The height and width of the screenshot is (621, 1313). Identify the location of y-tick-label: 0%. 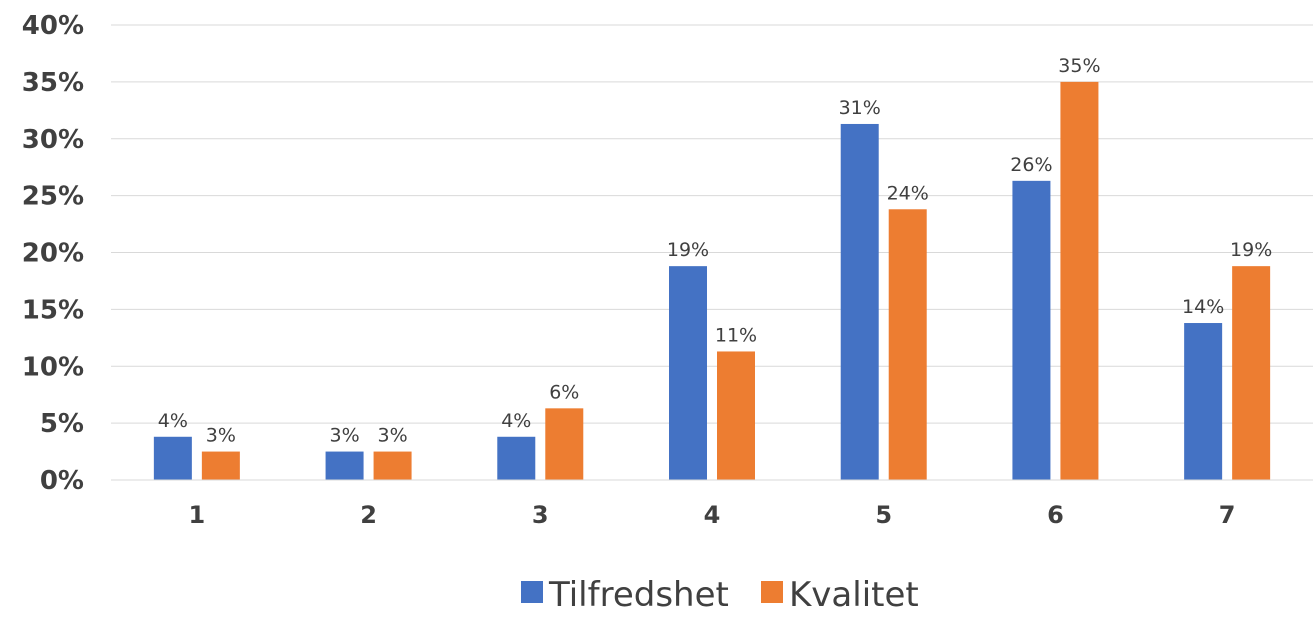
(62, 481).